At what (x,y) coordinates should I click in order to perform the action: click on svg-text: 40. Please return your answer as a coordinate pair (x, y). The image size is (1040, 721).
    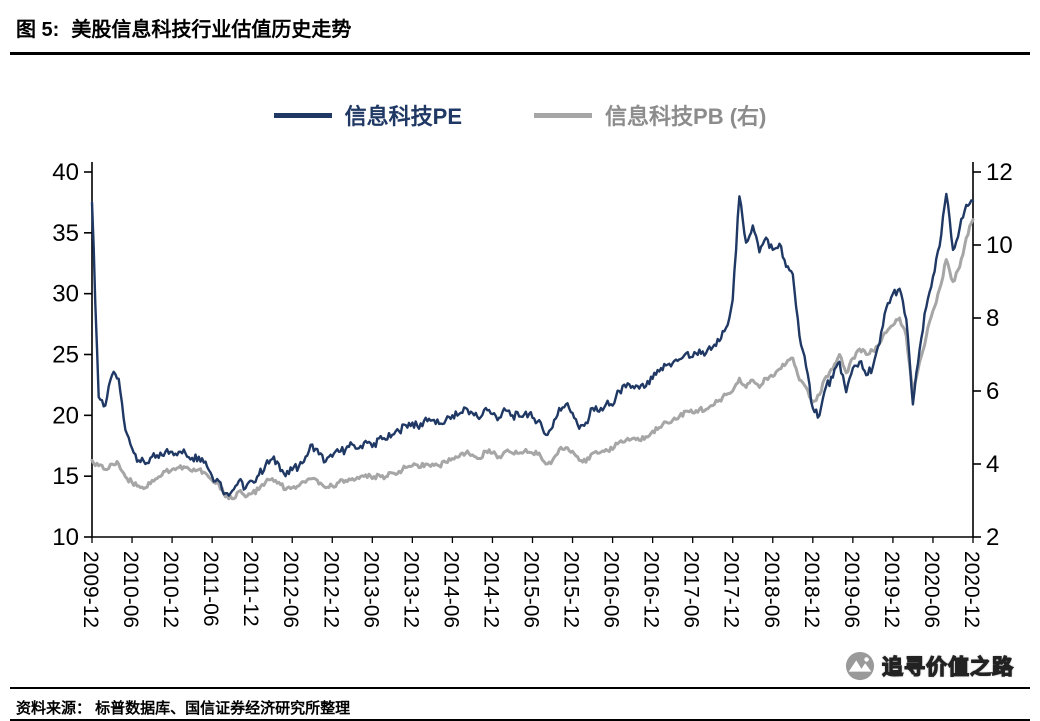
    Looking at the image, I should click on (65, 172).